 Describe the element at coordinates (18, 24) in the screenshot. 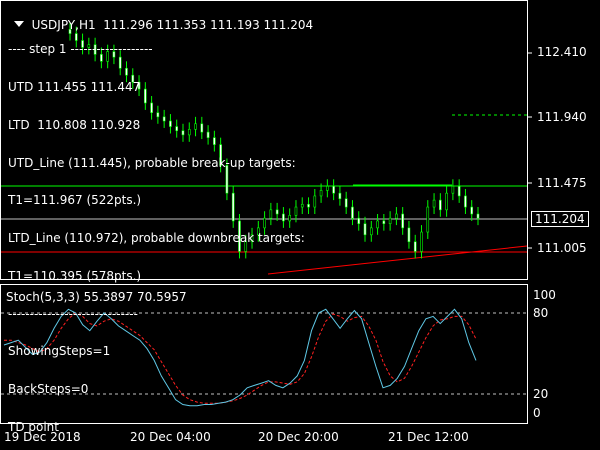

I see `dropdown-triangle-icon` at that location.